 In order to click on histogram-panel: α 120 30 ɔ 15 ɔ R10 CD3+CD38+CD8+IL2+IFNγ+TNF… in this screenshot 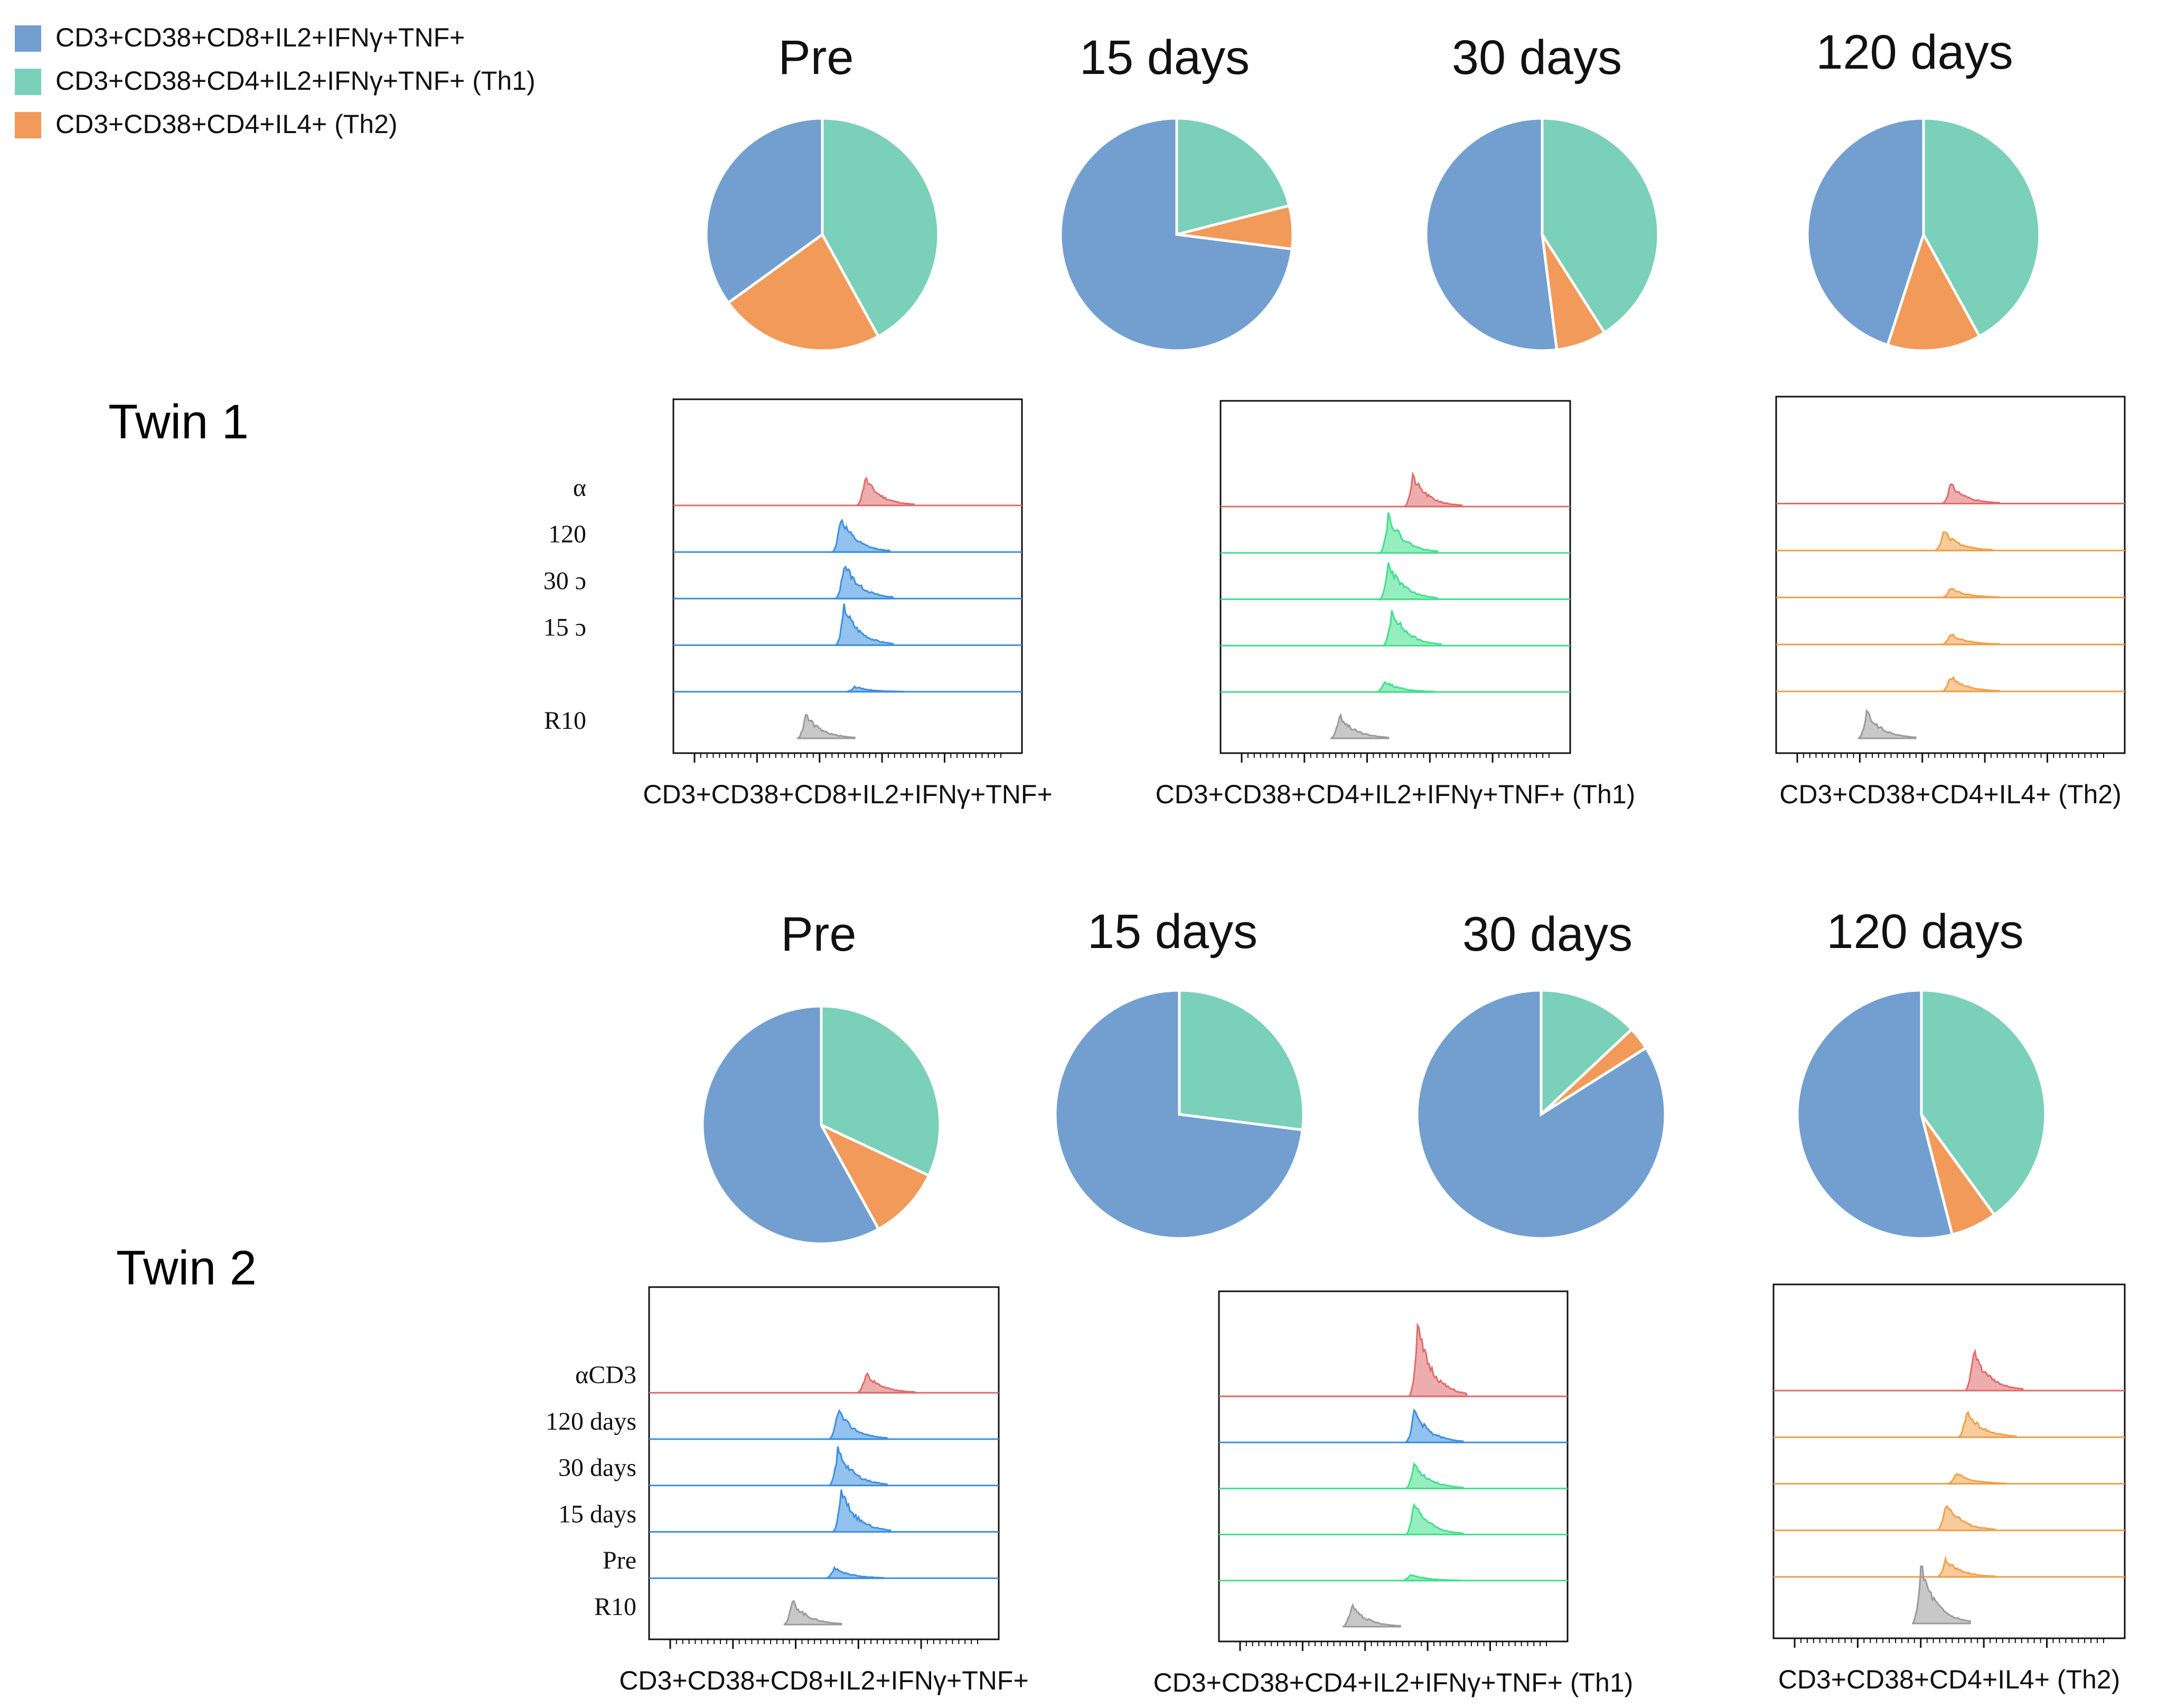, I will do `click(798, 603)`.